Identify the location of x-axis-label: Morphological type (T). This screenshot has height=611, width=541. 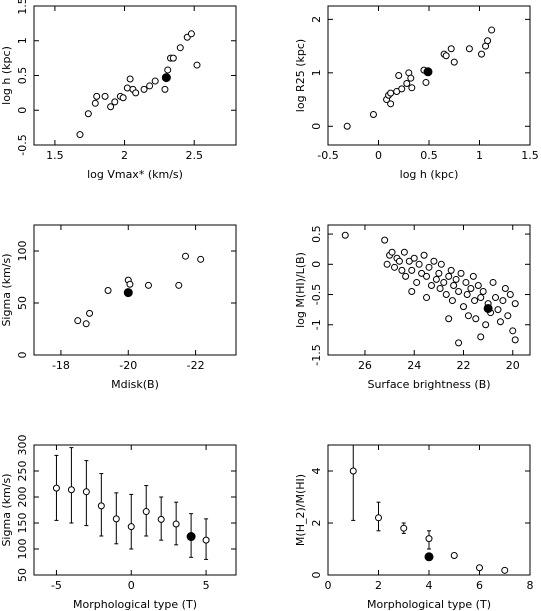
(429, 604).